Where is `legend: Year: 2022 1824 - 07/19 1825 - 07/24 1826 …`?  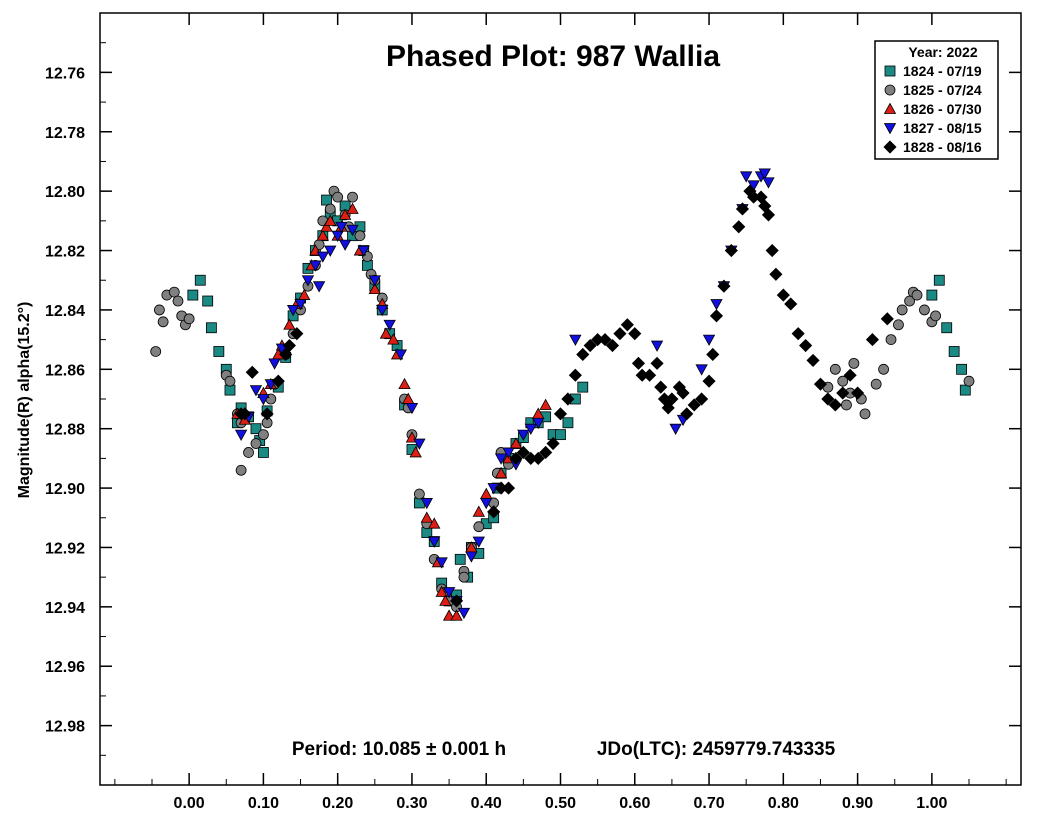
legend: Year: 2022 1824 - 07/19 1825 - 07/24 1826 … is located at coordinates (936, 100).